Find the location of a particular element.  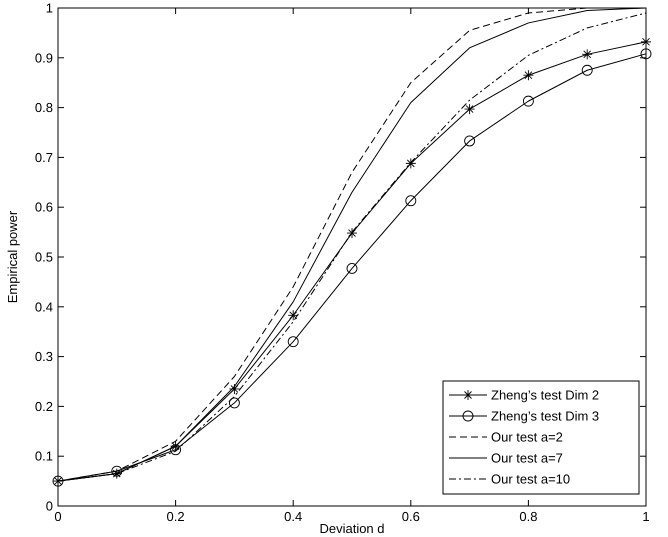

x-axis-title: Deviation d is located at coordinates (352, 528).